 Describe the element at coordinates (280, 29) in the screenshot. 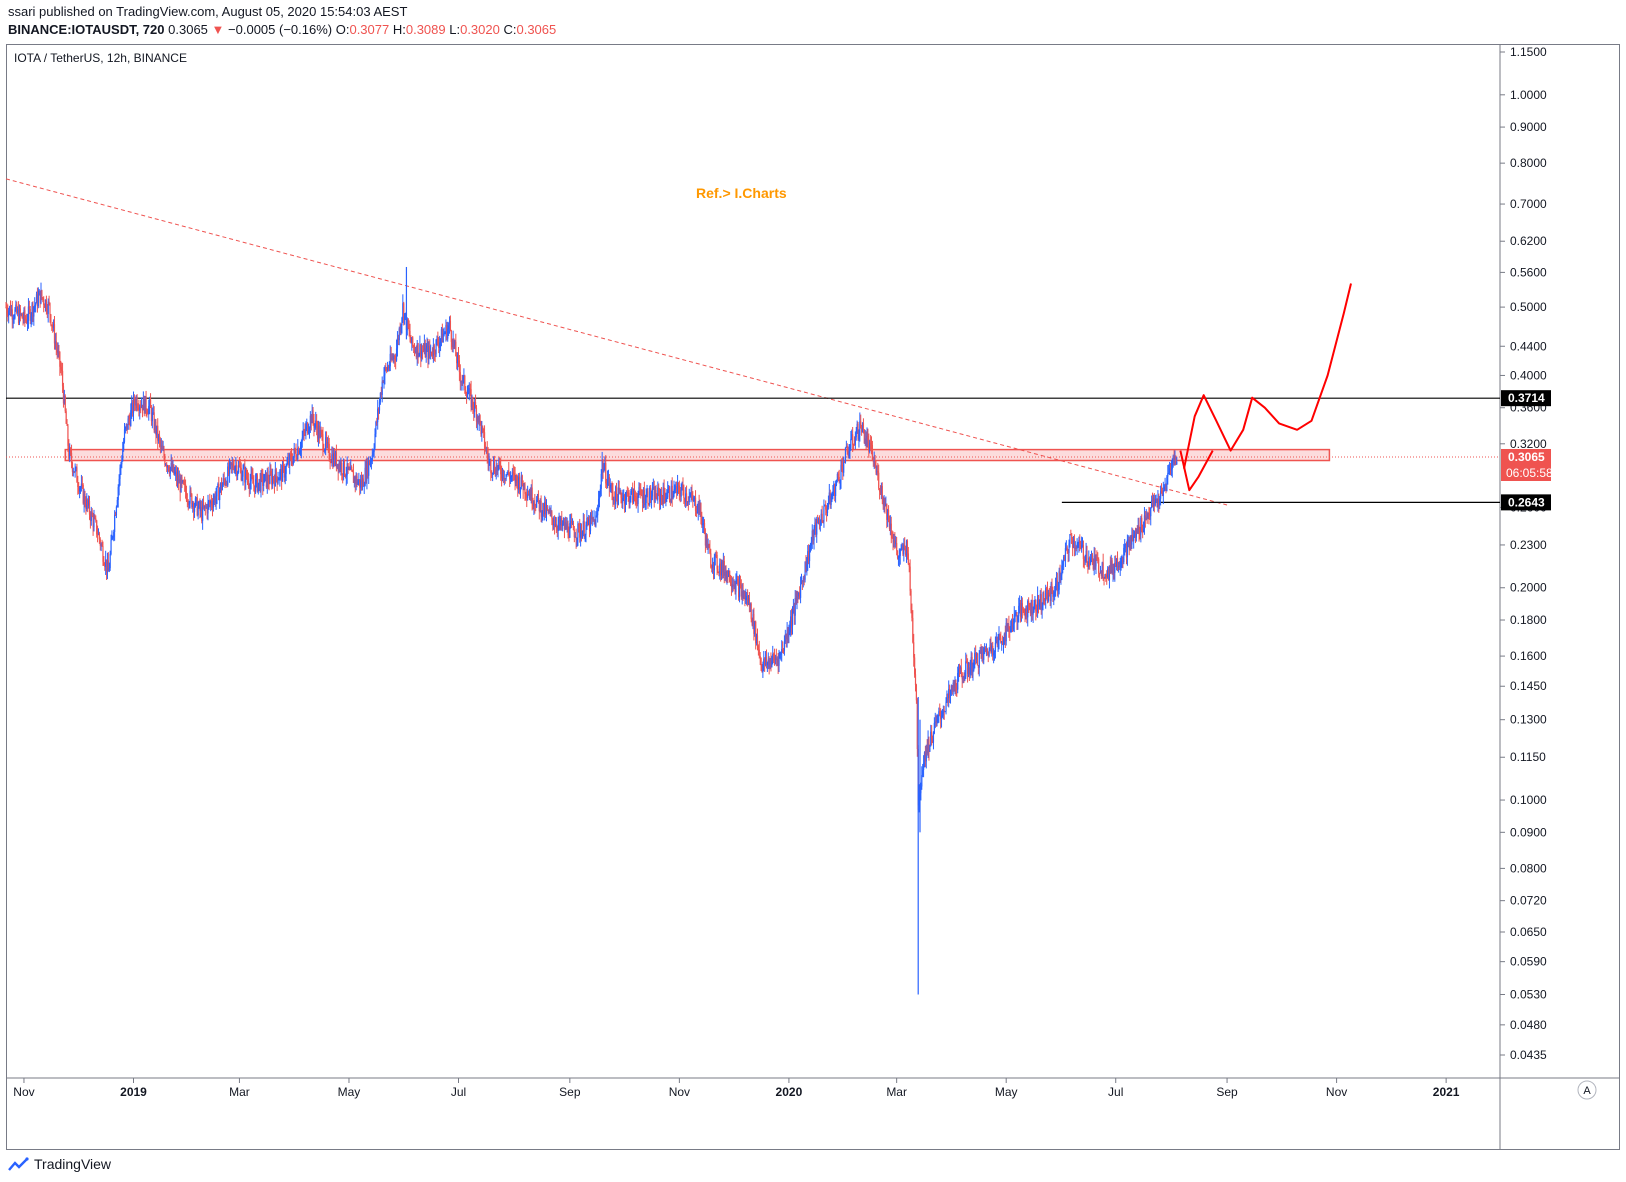

I see `price-change: −0.0005 (−0.16%)` at that location.